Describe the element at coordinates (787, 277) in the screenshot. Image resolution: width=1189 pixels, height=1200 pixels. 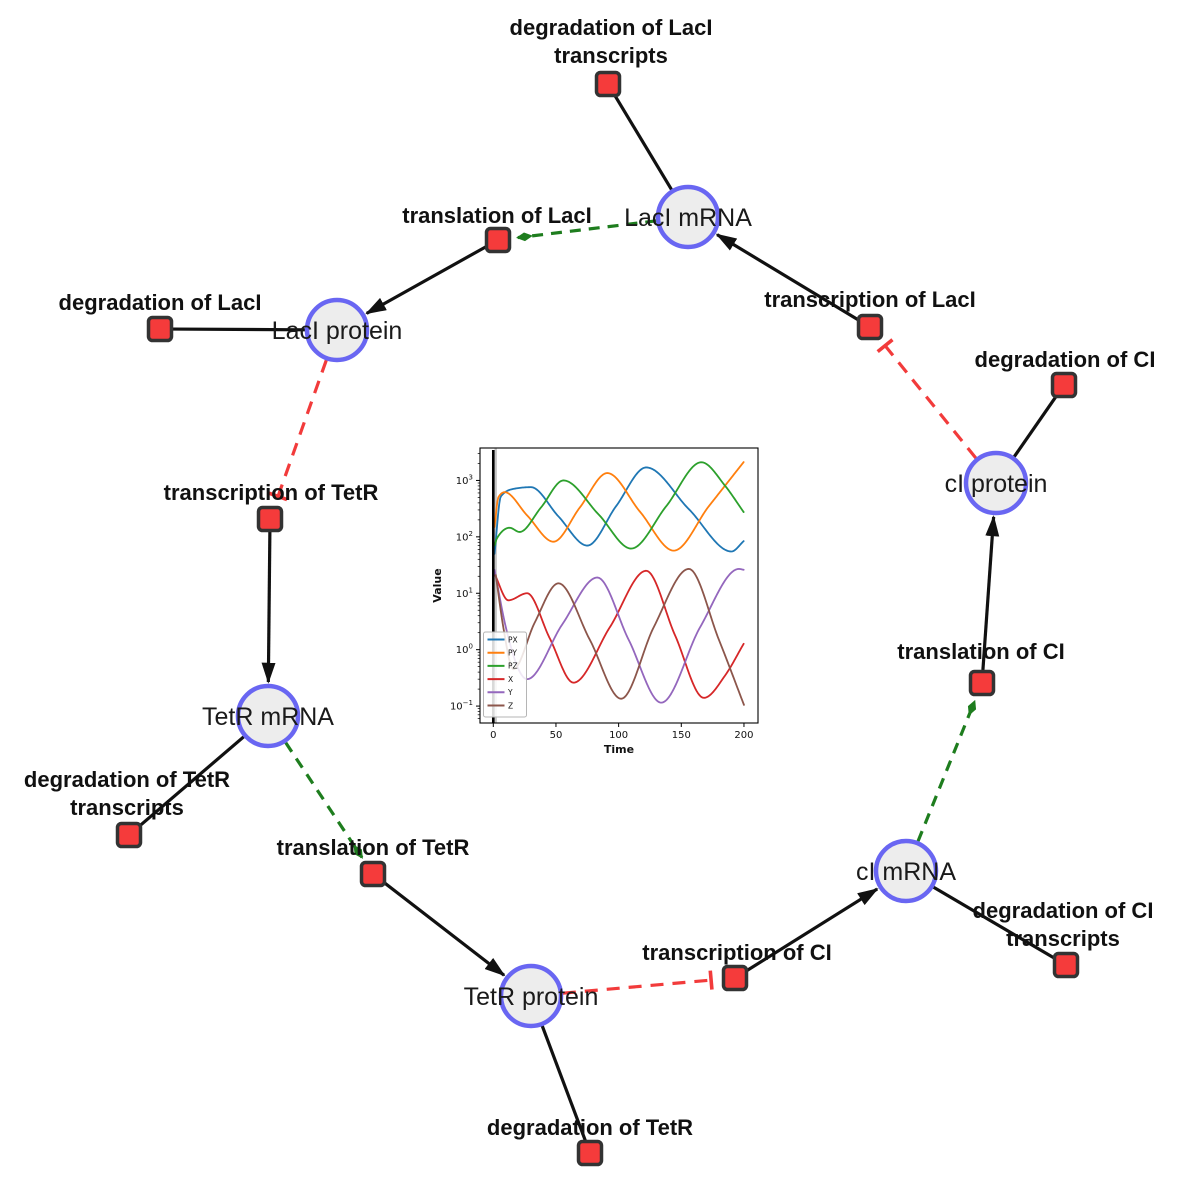
I see `edge-production-tc_laci-laci_mrna` at that location.